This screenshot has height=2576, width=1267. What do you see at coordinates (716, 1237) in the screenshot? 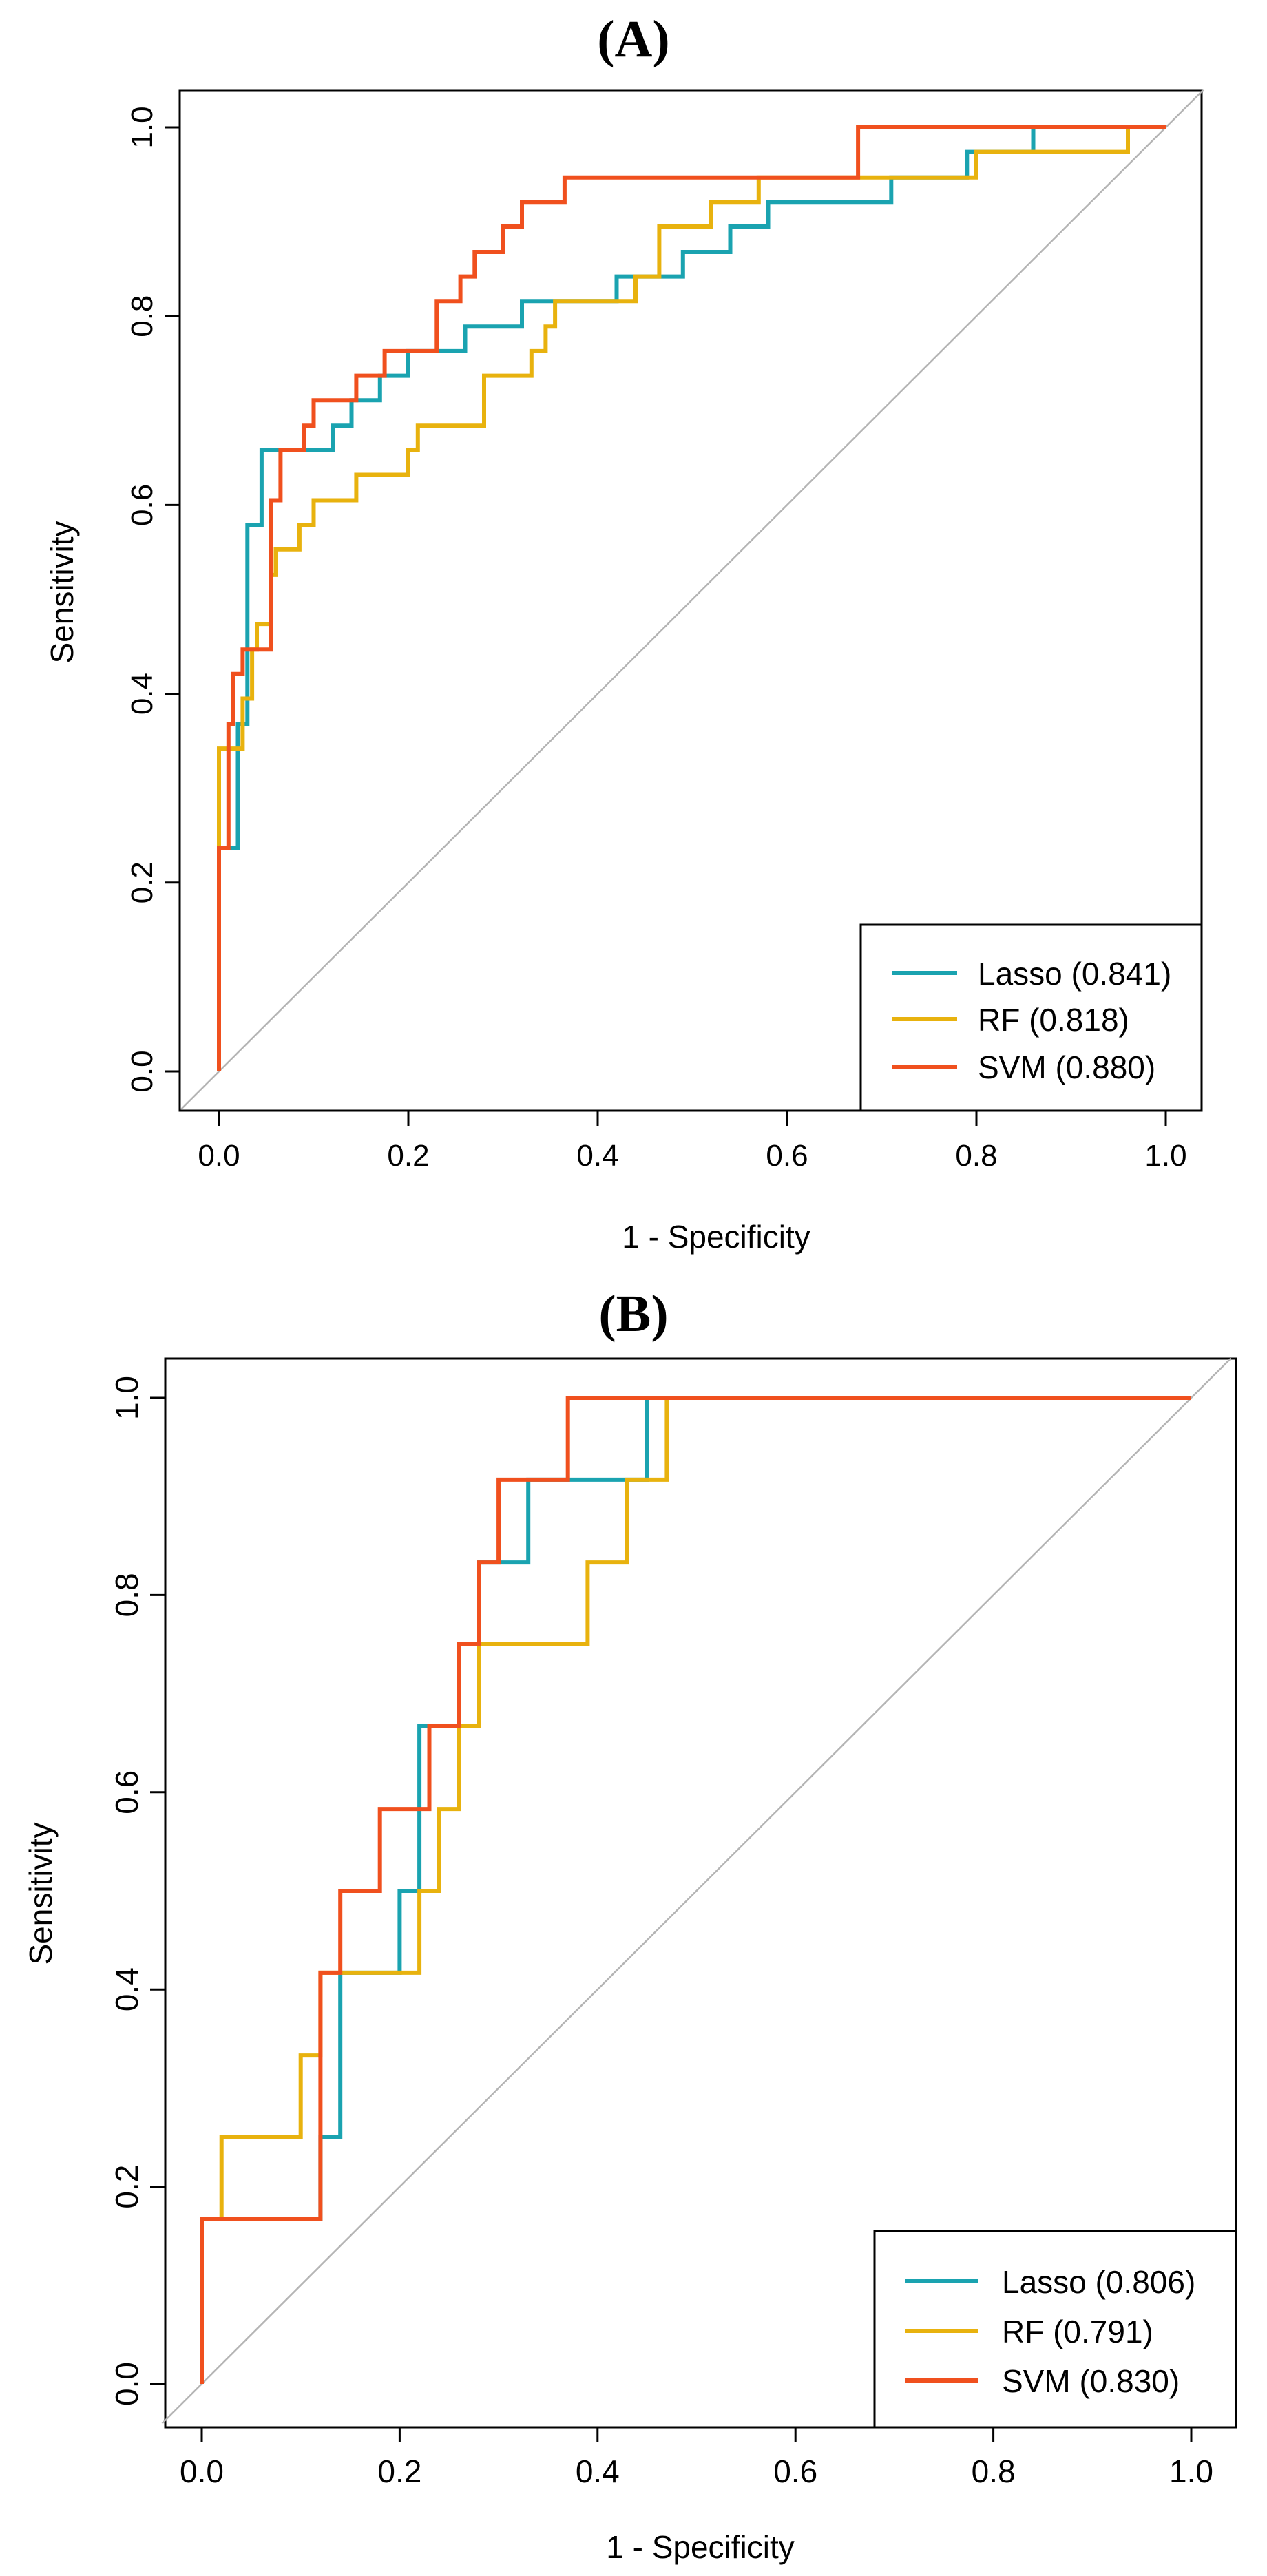
I see `x-axis-label-a: 1 - Specificity` at bounding box center [716, 1237].